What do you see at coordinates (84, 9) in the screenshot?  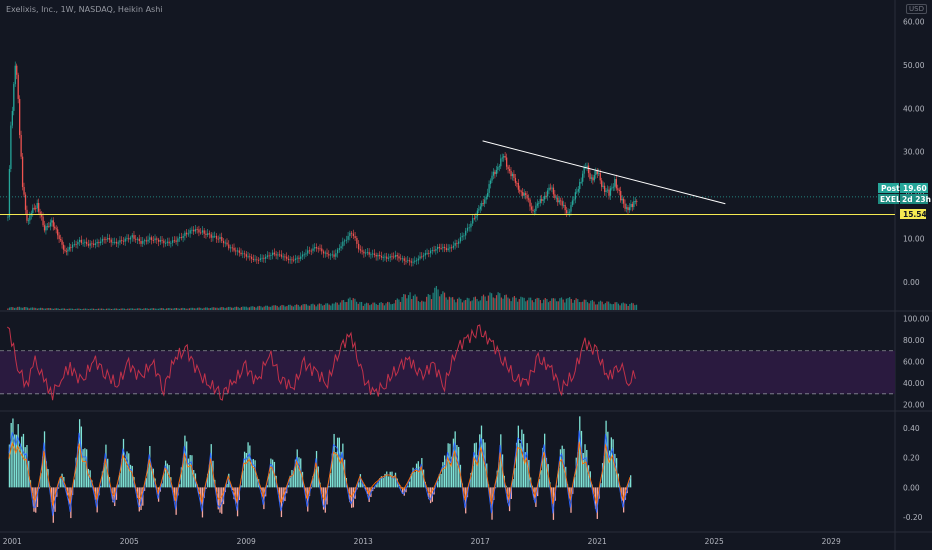 I see `chart-title: Exelixis, Inc., 1W, NASDAQ, Heikin Ashi` at bounding box center [84, 9].